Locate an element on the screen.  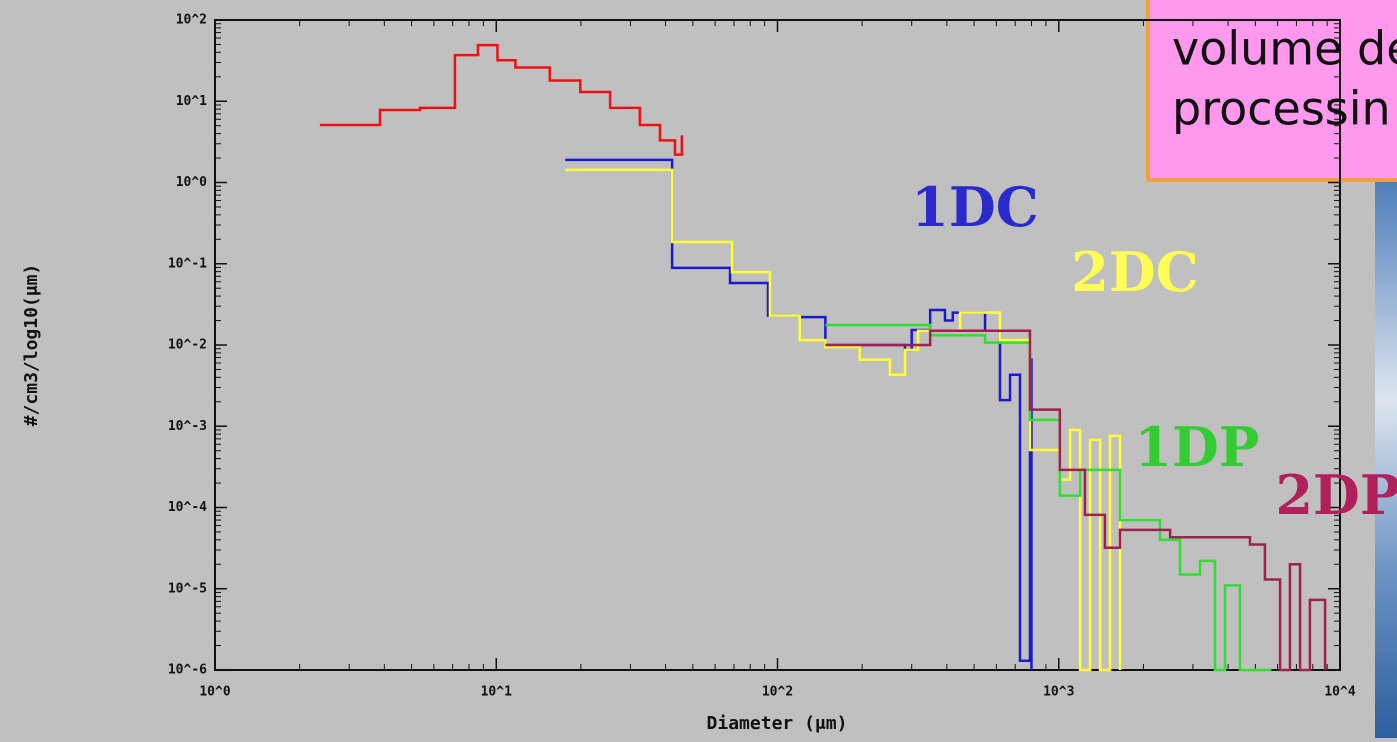
y-tick-label: 10^-6 is located at coordinates (187, 670).